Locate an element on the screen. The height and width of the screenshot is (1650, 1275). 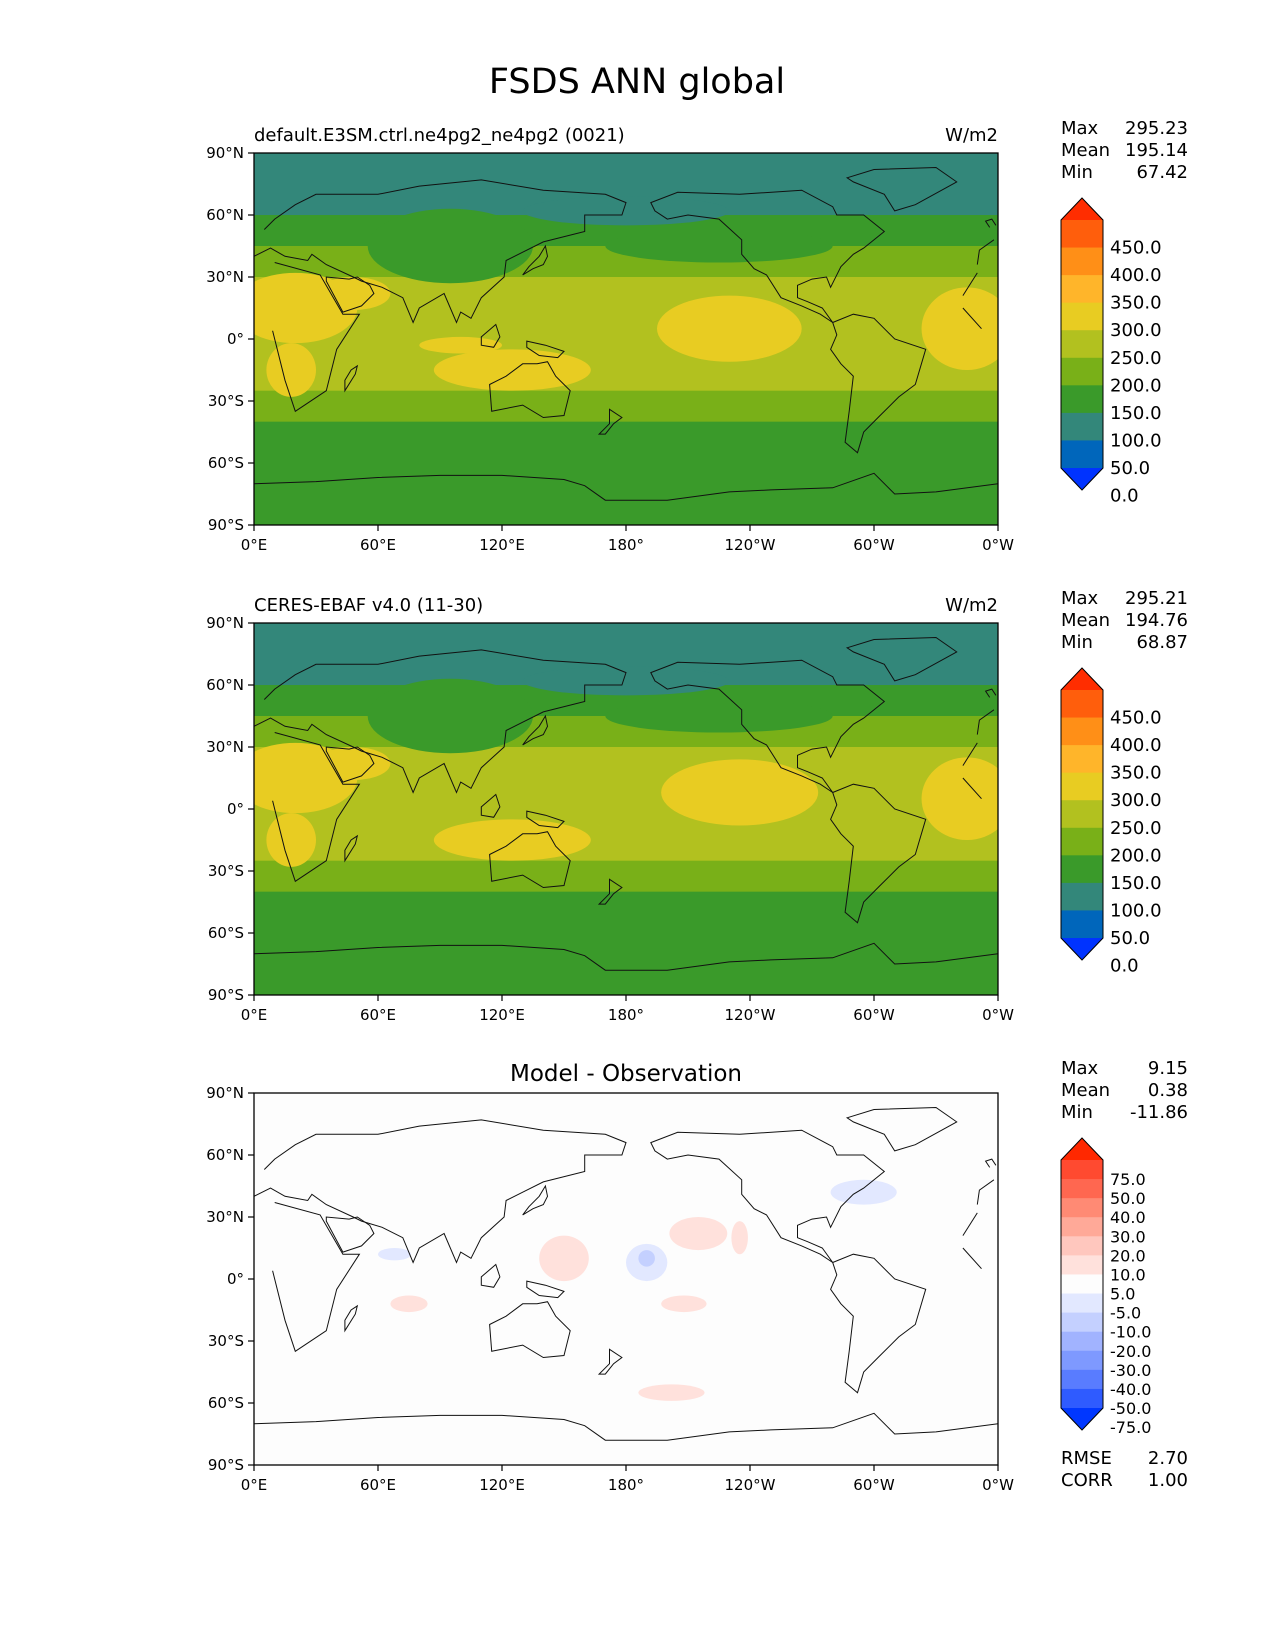
colorbar-level: 450.0 is located at coordinates (1136, 248).